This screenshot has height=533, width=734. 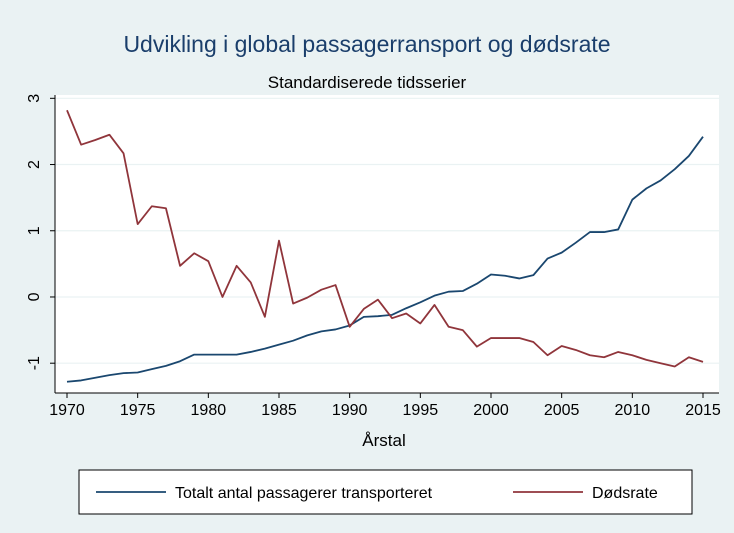 What do you see at coordinates (138, 410) in the screenshot?
I see `x-tick-label: 1975` at bounding box center [138, 410].